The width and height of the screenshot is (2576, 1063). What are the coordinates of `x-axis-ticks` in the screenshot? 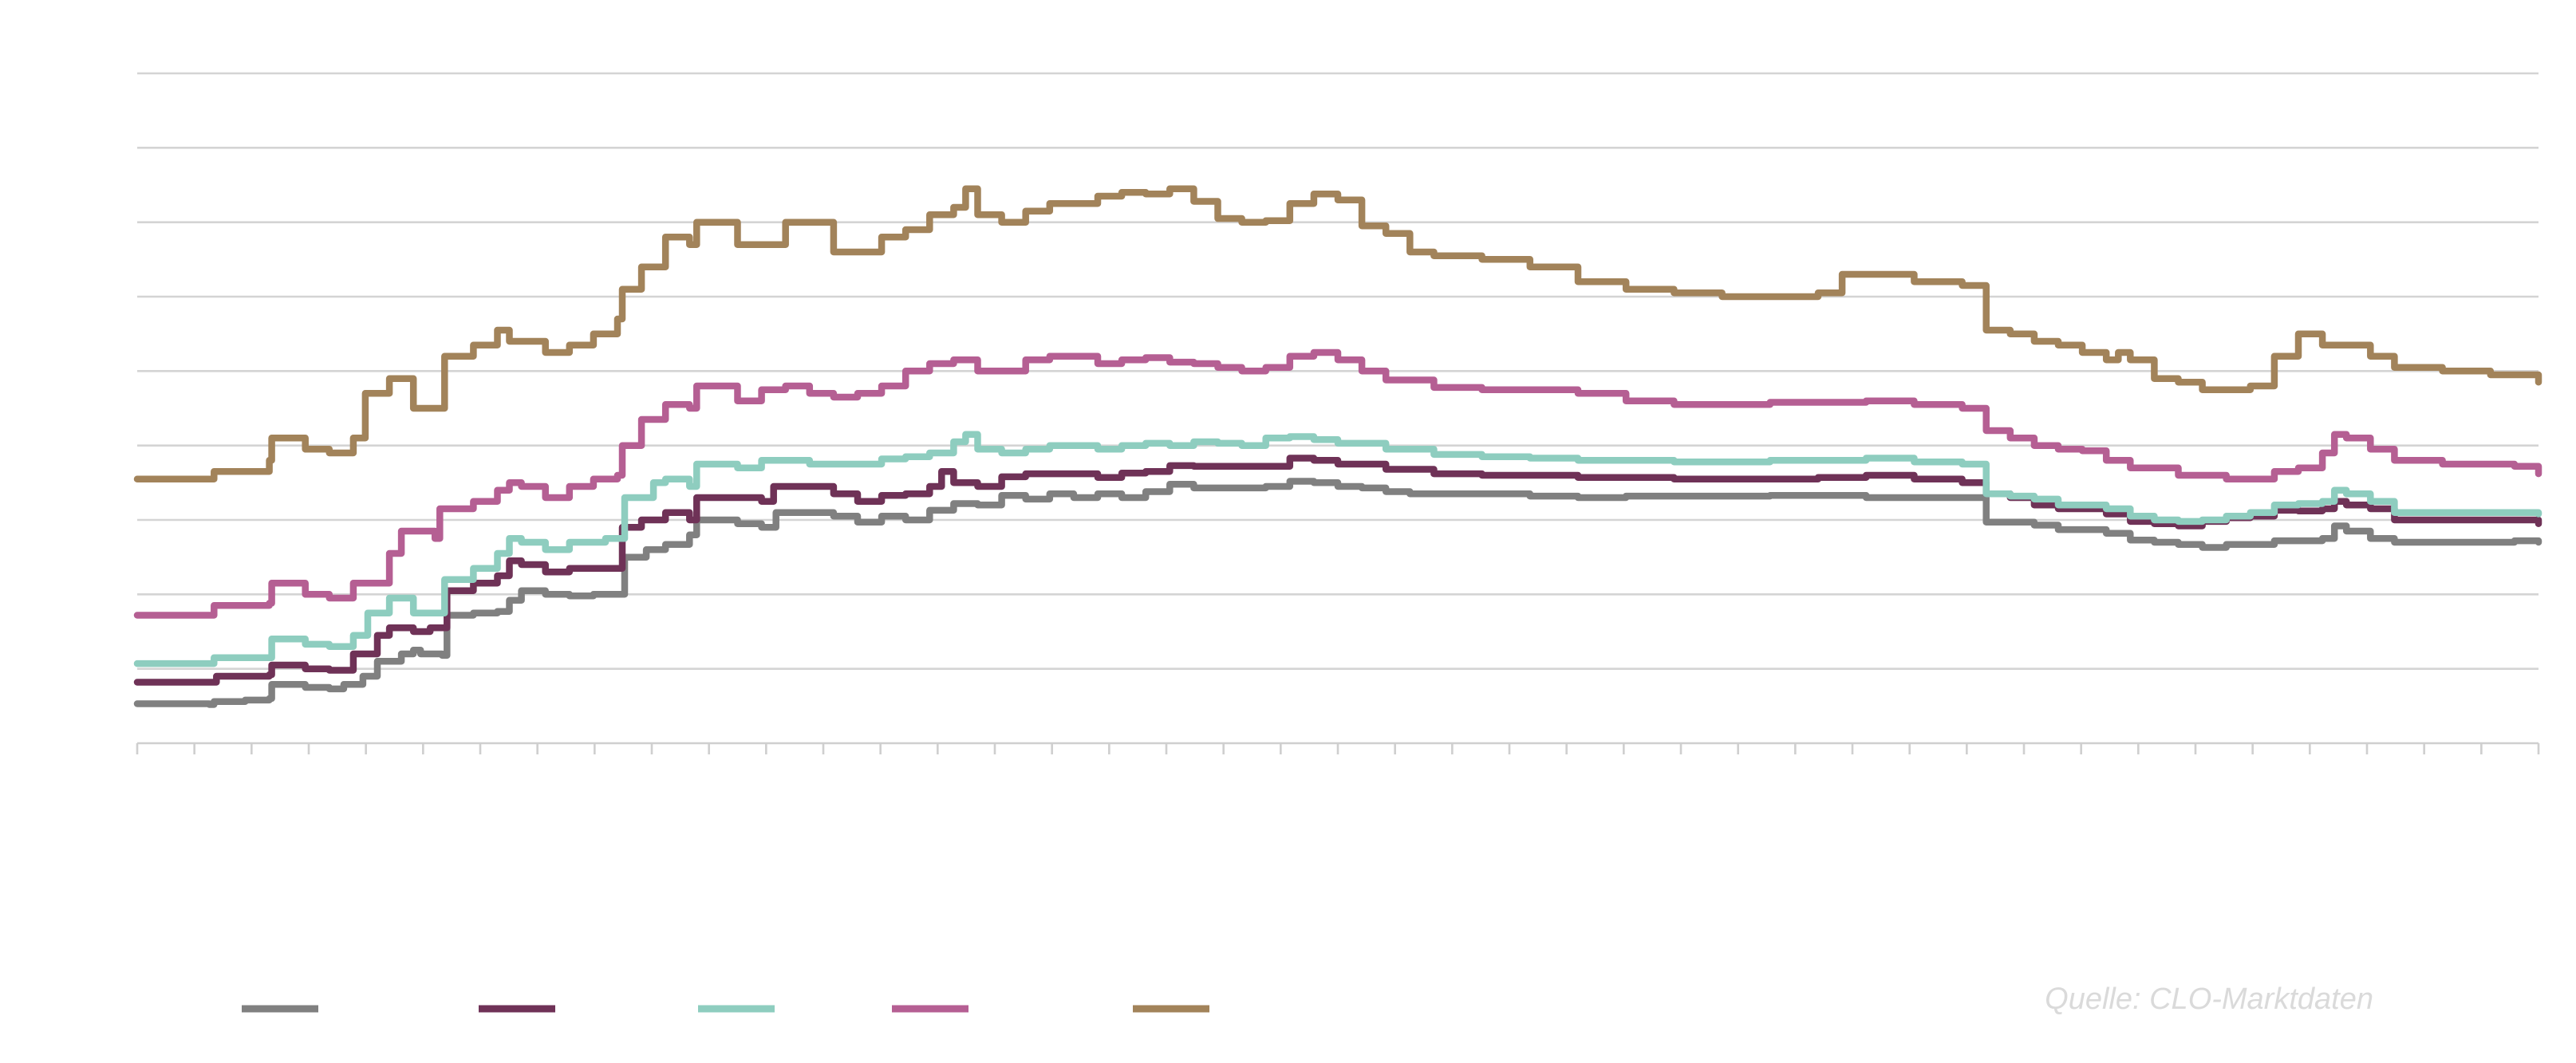 It's located at (1338, 748).